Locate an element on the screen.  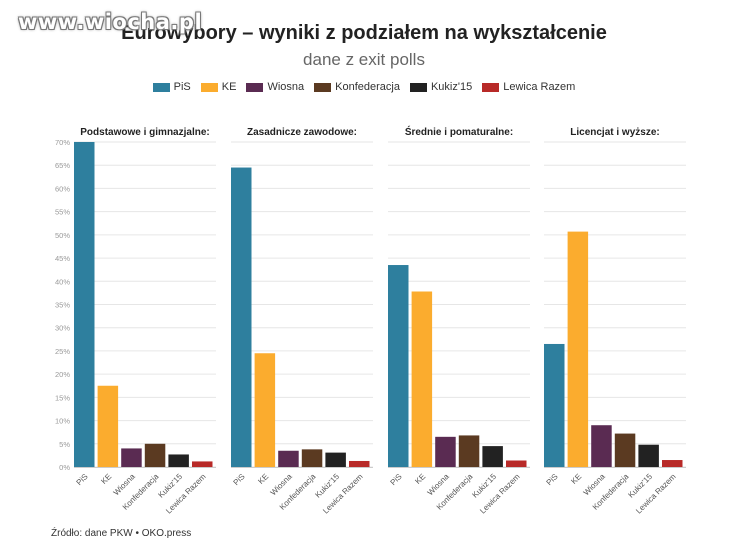
y-tick-label: 55% is located at coordinates (62, 212).